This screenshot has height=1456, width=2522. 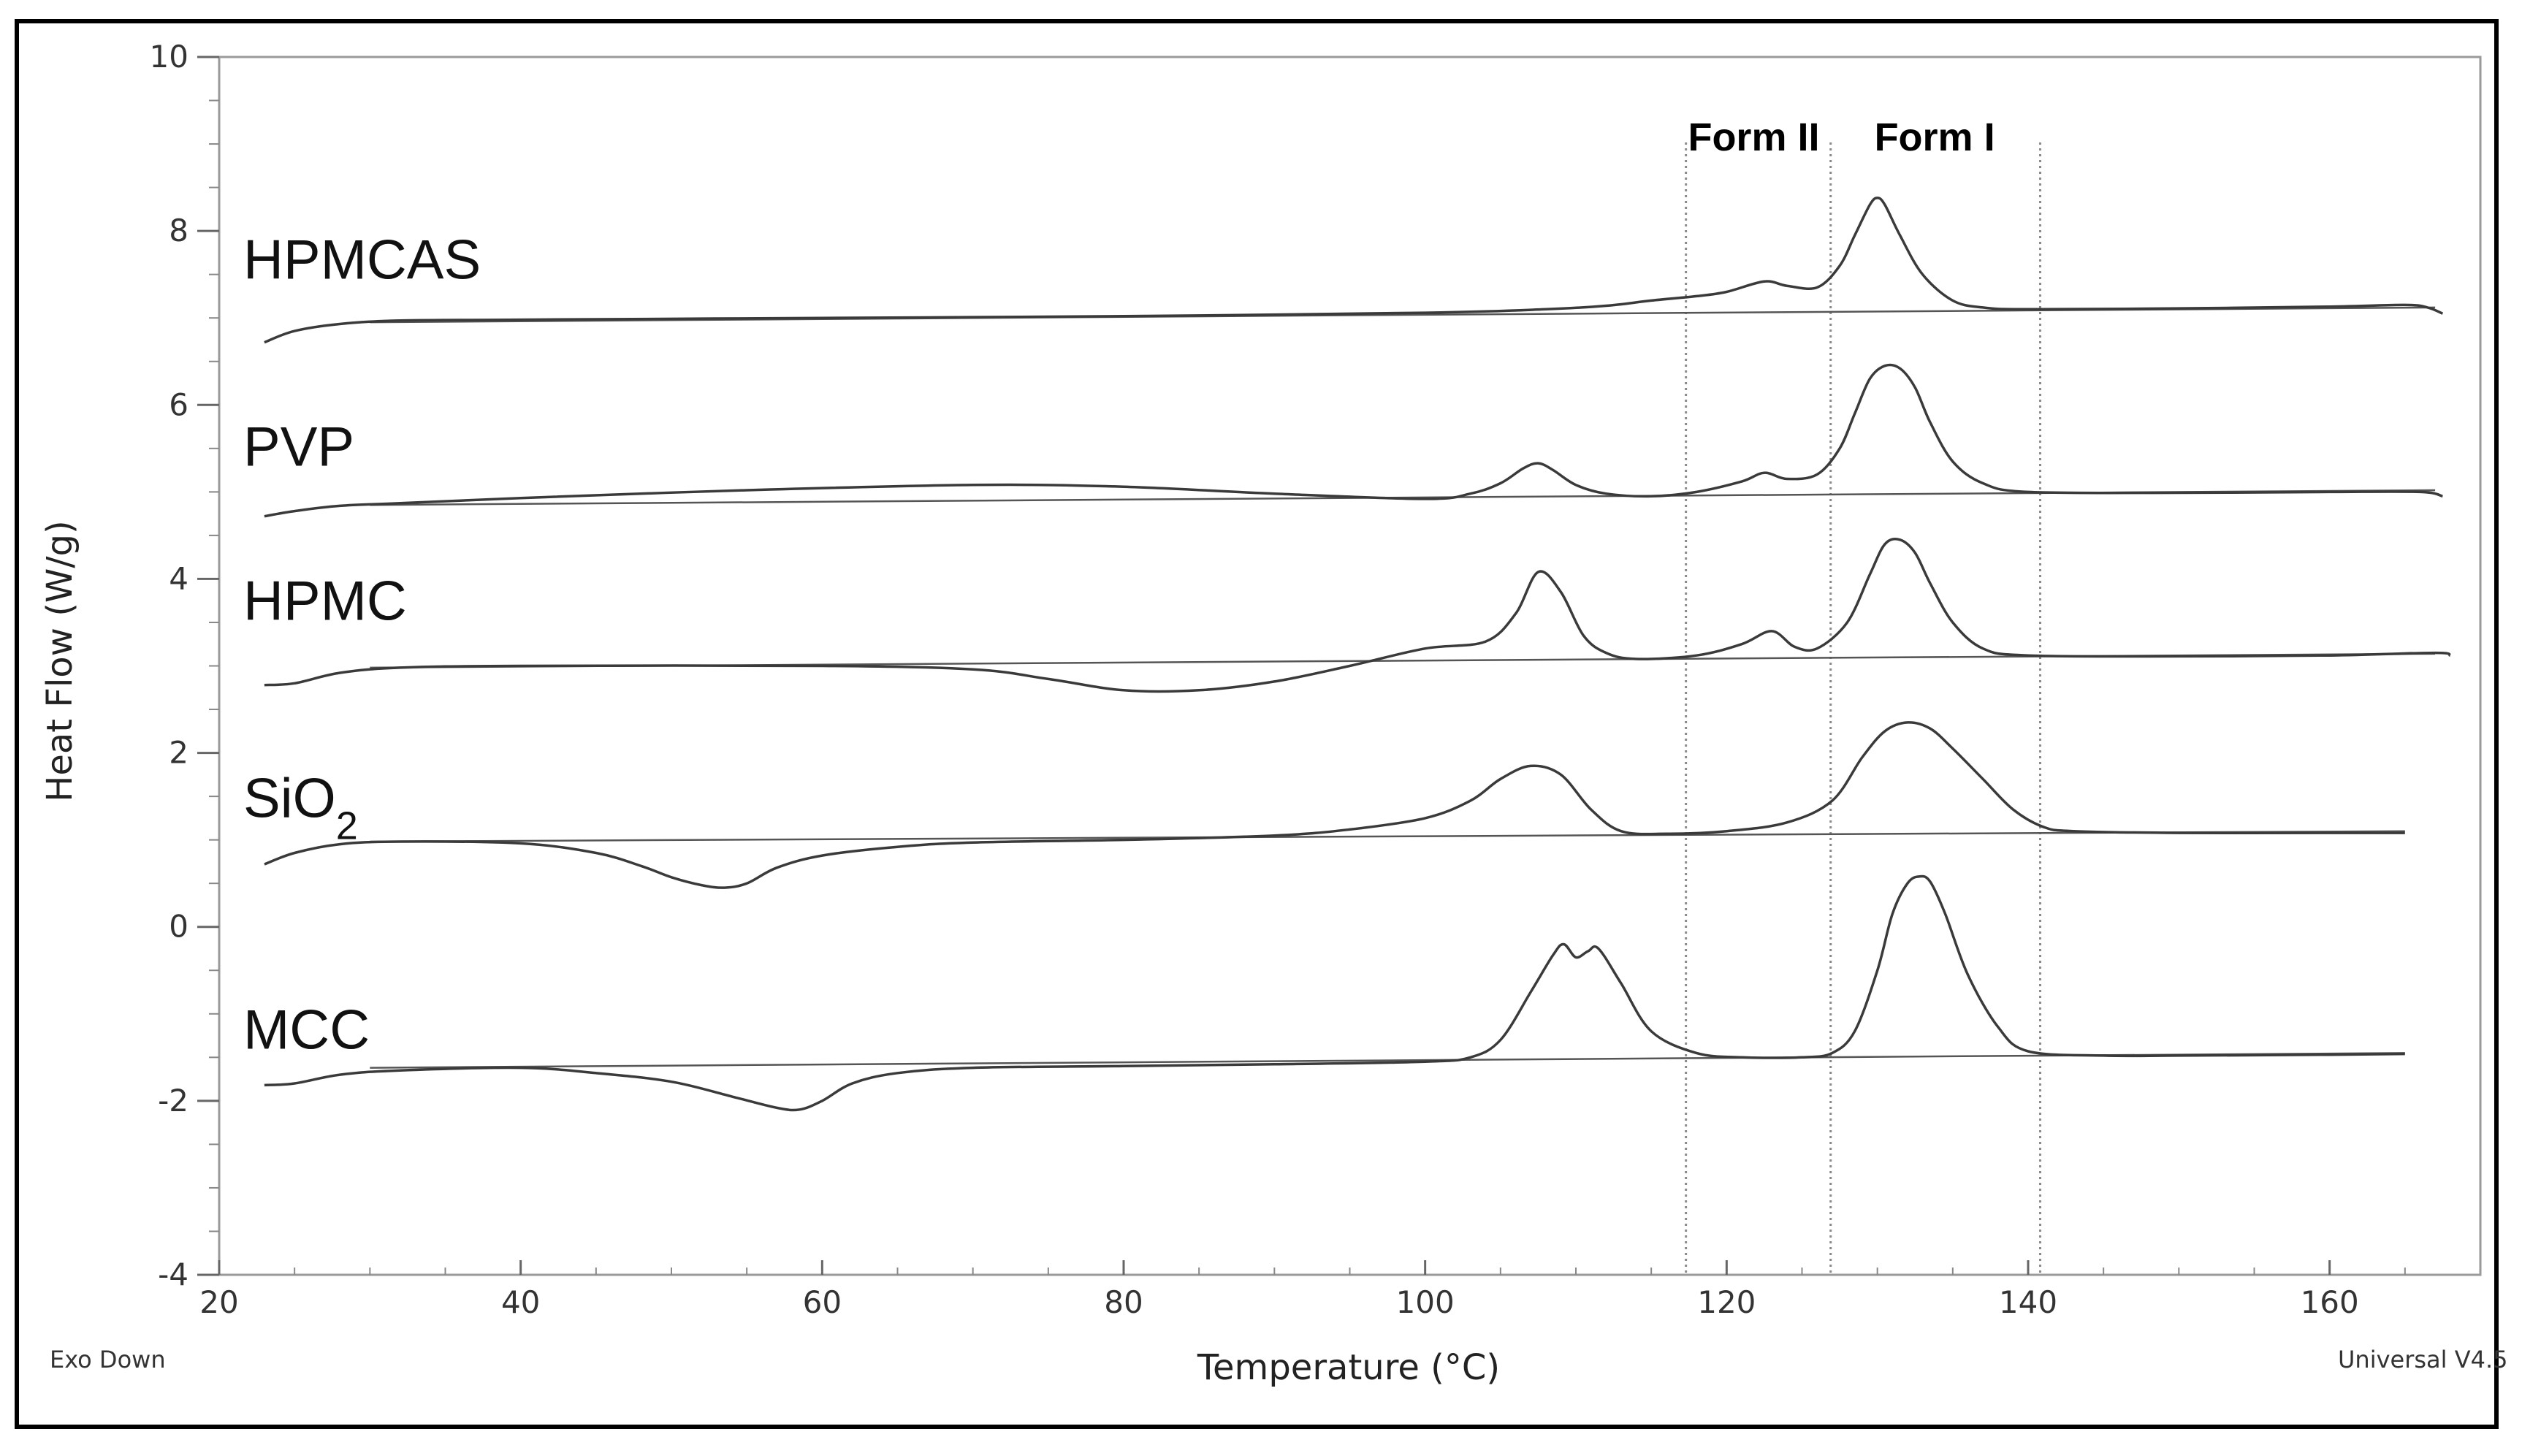 I want to click on x-tick-label: 120, so click(x=1726, y=1302).